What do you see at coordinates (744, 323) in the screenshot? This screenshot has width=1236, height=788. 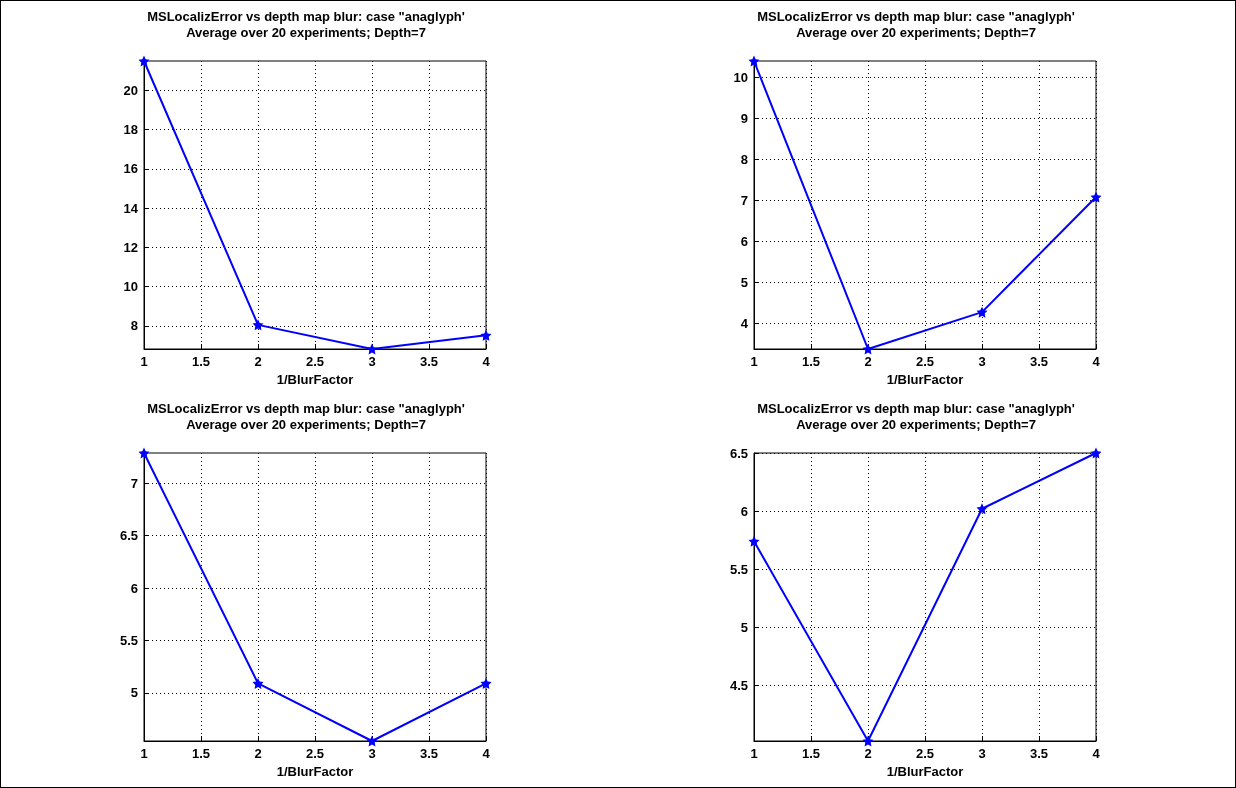 I see `y-tick-label: 4` at bounding box center [744, 323].